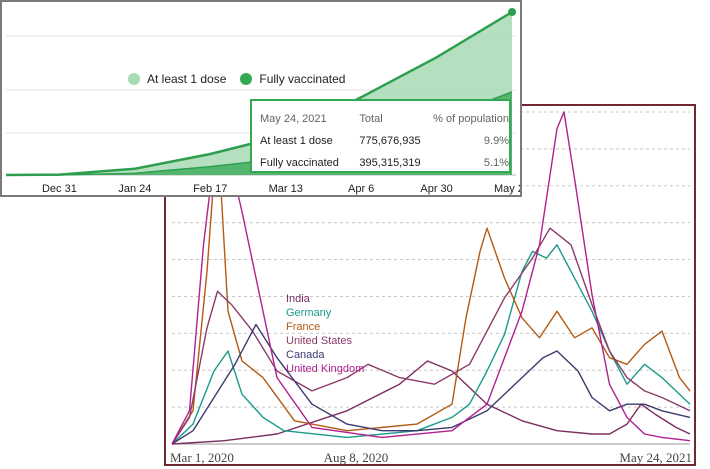 Image resolution: width=710 pixels, height=469 pixels. What do you see at coordinates (655, 457) in the screenshot?
I see `x-tick-label: May 24, 2021` at bounding box center [655, 457].